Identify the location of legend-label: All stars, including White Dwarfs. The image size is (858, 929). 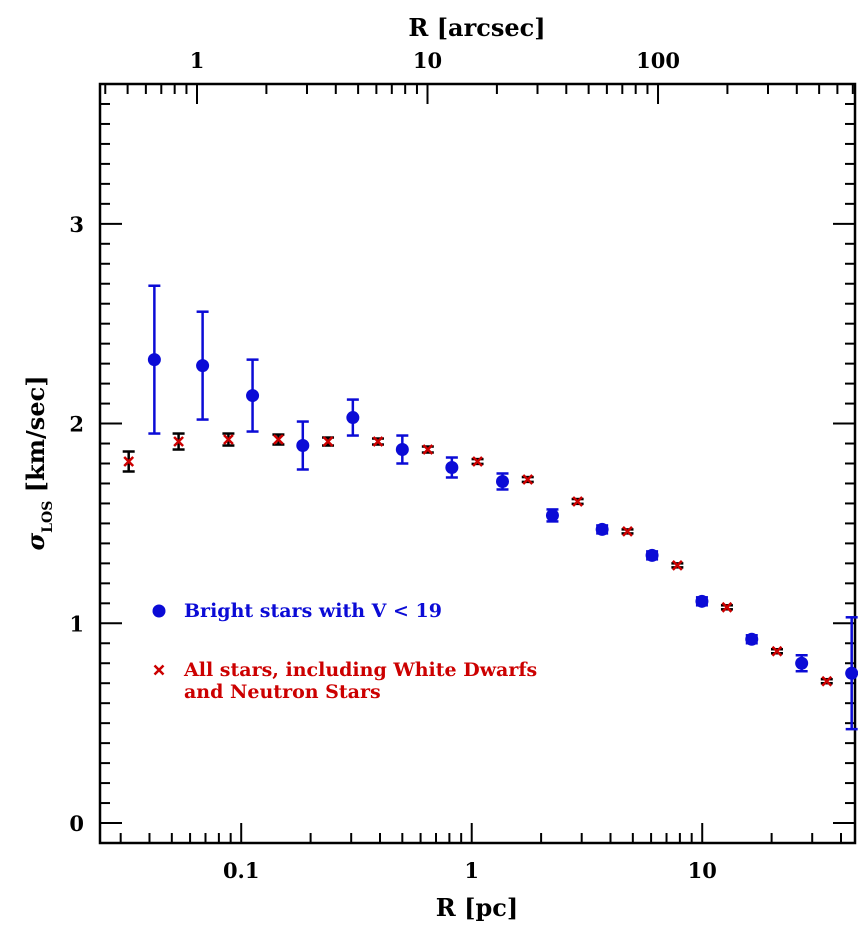
(360, 670).